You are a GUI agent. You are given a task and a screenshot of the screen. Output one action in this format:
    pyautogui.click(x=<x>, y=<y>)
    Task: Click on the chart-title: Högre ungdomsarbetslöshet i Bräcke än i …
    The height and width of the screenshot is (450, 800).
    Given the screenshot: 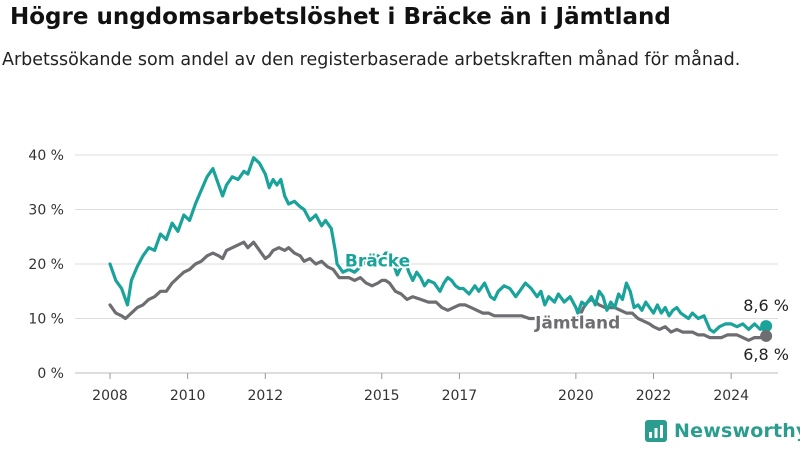 What is the action you would take?
    pyautogui.click(x=340, y=17)
    